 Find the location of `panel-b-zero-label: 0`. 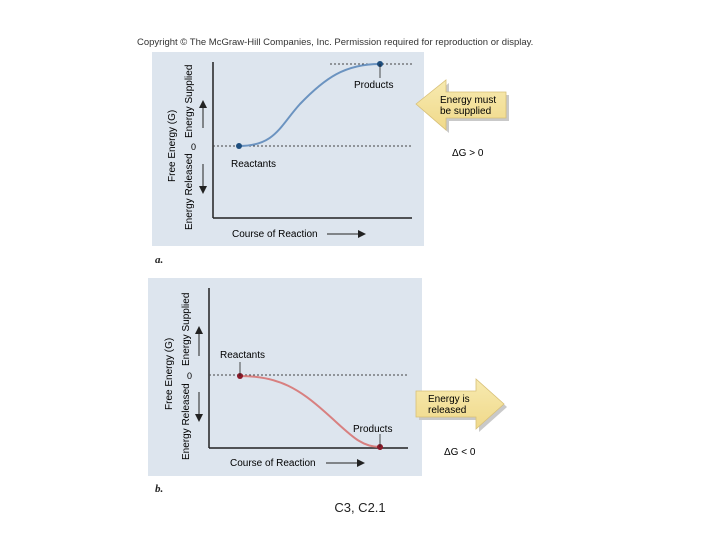

panel-b-zero-label: 0 is located at coordinates (189, 376).